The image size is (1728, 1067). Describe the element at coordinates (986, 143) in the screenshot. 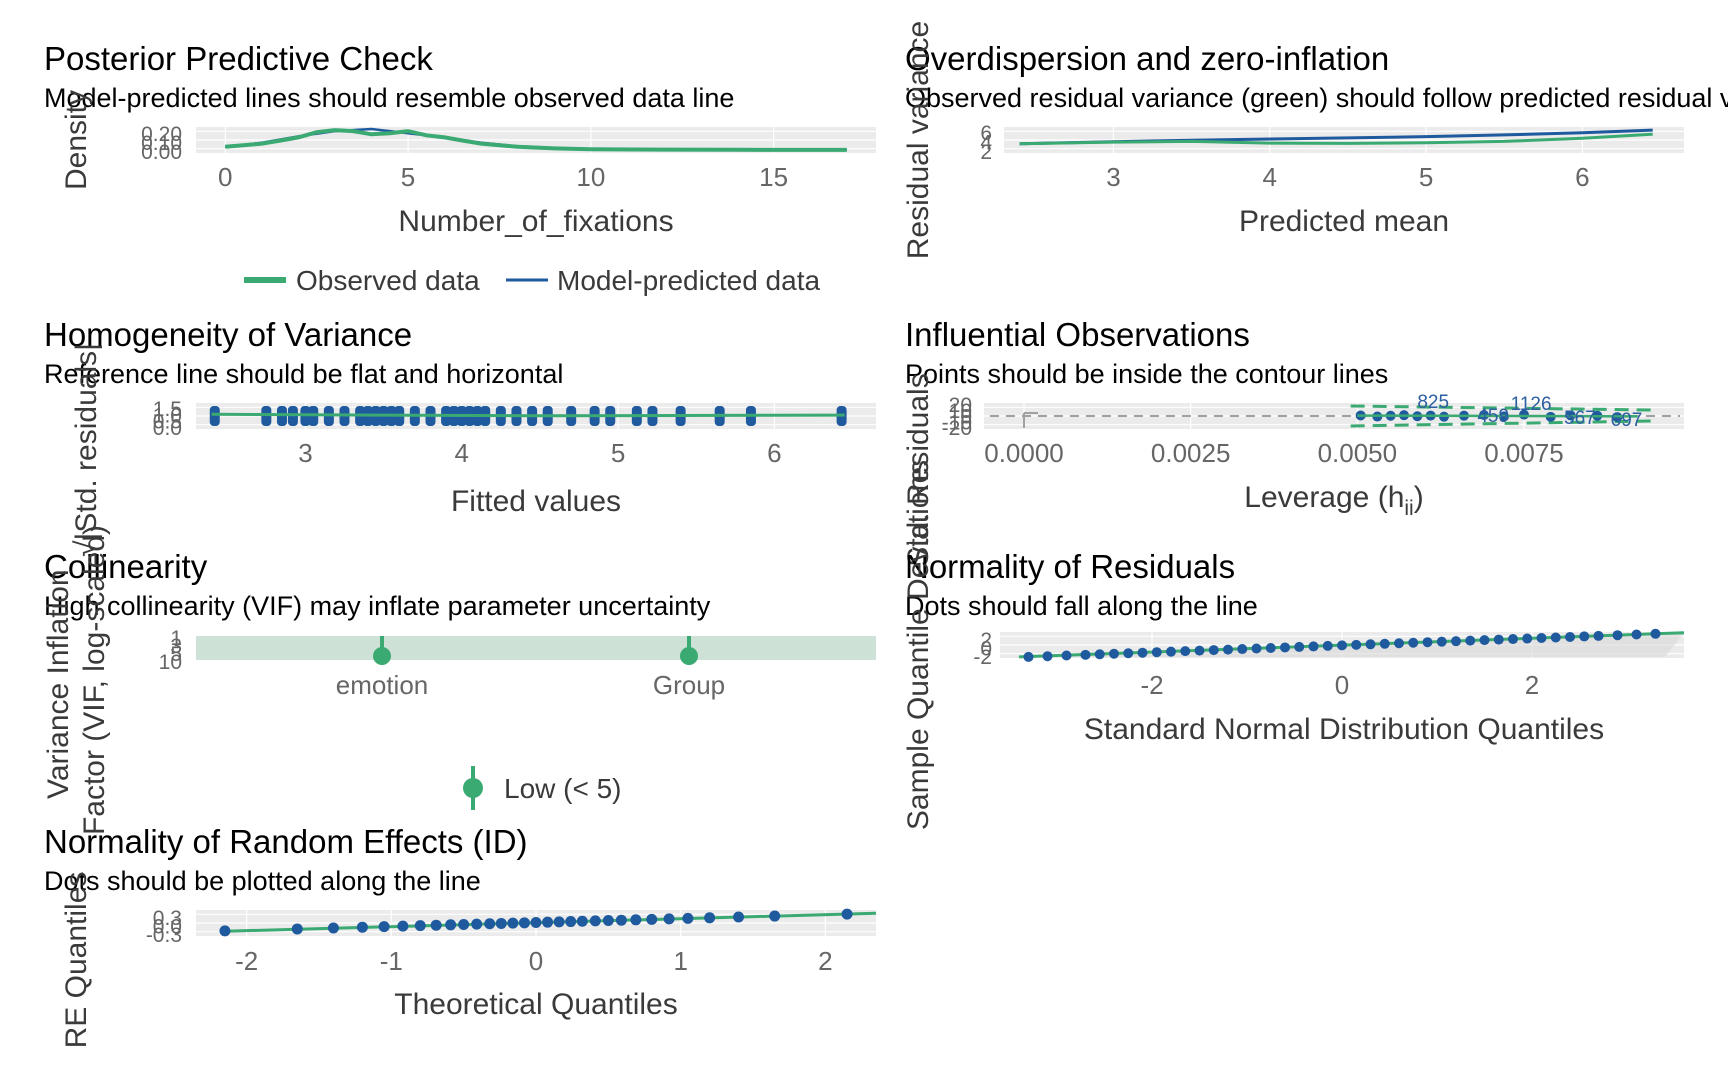

I see `od-ytick-1: 4` at that location.